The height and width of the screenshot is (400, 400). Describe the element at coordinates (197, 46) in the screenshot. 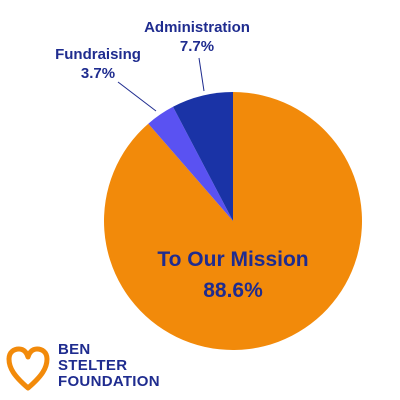

I see `administration-value: 7.7%` at that location.